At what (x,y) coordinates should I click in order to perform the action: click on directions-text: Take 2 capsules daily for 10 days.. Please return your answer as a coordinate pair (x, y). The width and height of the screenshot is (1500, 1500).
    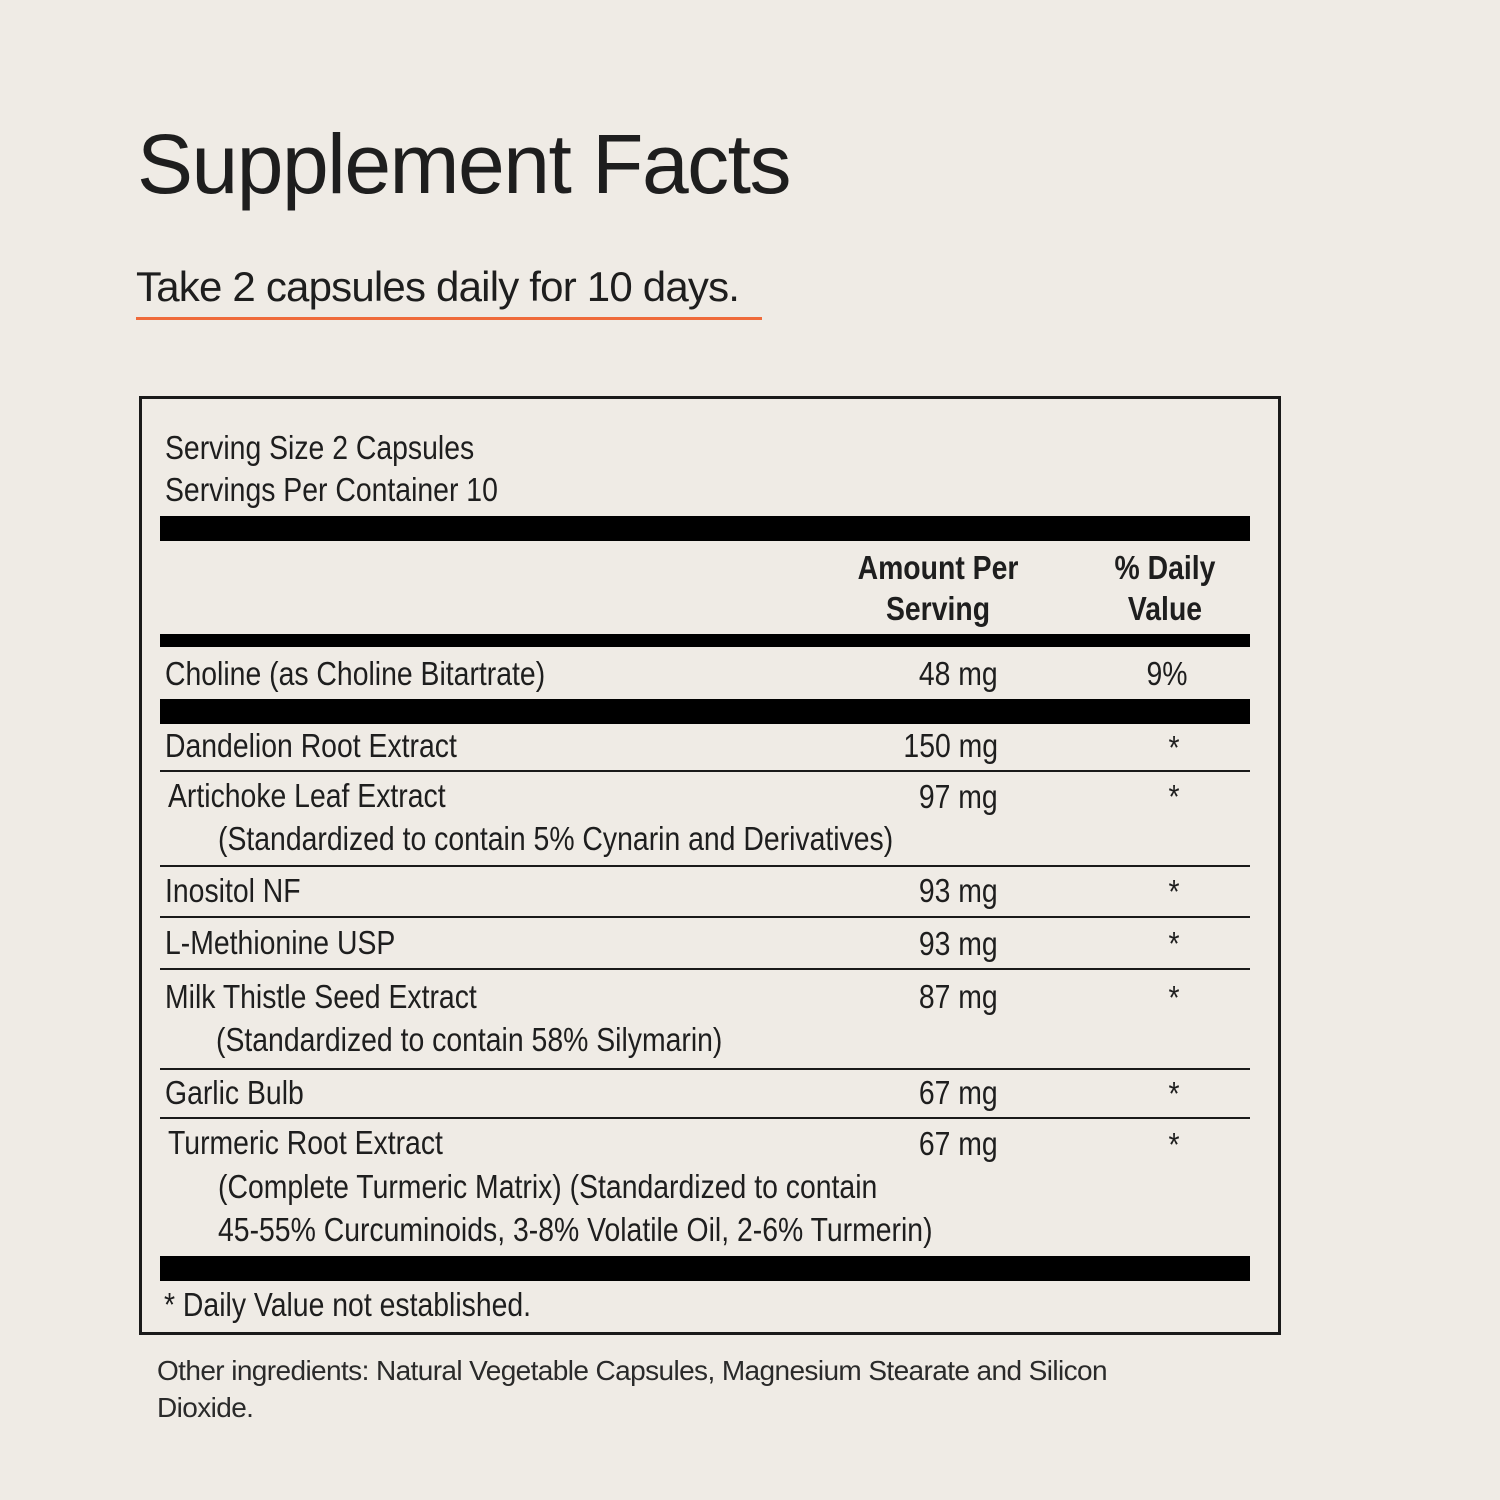
    Looking at the image, I should click on (449, 293).